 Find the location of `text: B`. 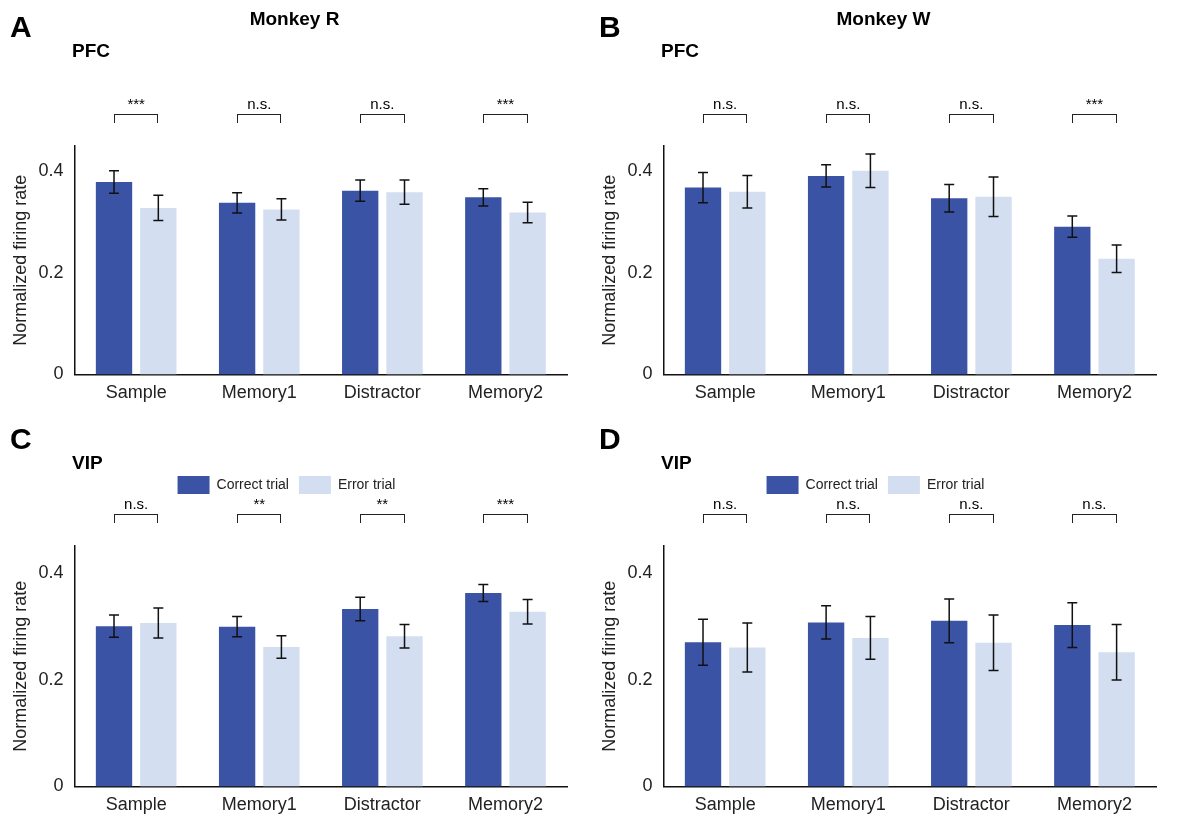

text: B is located at coordinates (610, 27).